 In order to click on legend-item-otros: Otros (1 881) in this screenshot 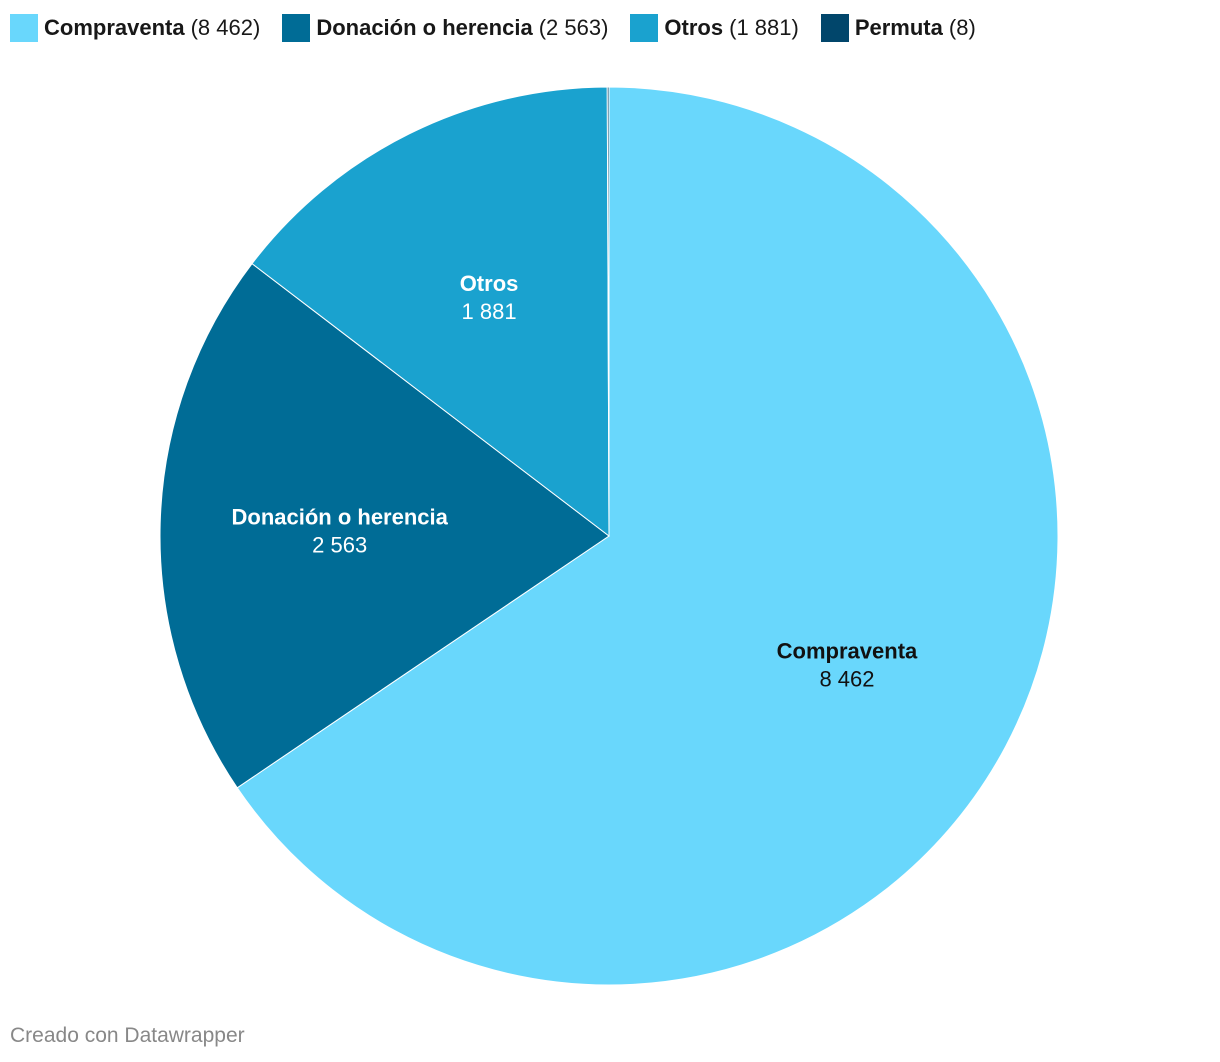, I will do `click(714, 28)`.